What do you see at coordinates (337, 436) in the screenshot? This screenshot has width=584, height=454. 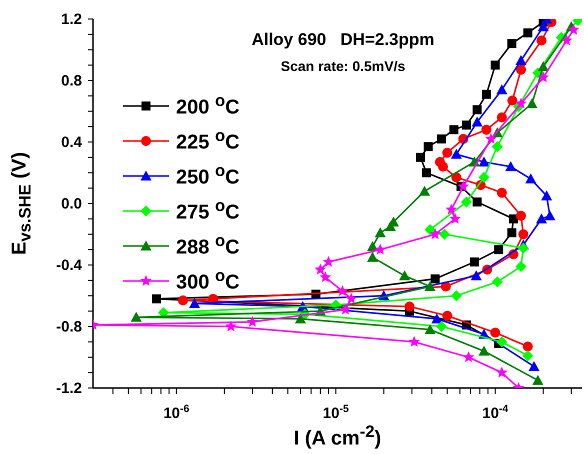 I see `x-axis-title: I (A cm$^{-2}$)` at bounding box center [337, 436].